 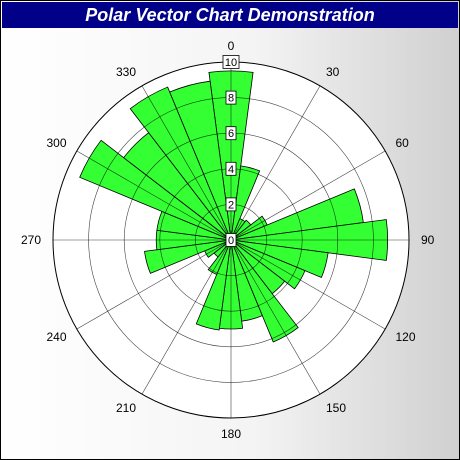 I want to click on radial-tick-label-2: 2, so click(x=231, y=205).